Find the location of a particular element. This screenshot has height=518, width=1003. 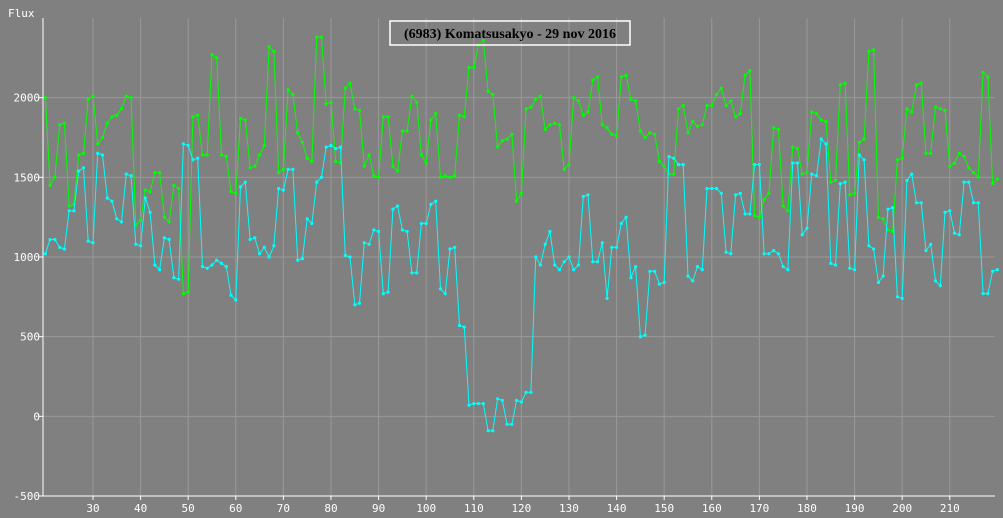

y-tick-labels: -500 0 500 1000 1500 2000 is located at coordinates (27, 297).